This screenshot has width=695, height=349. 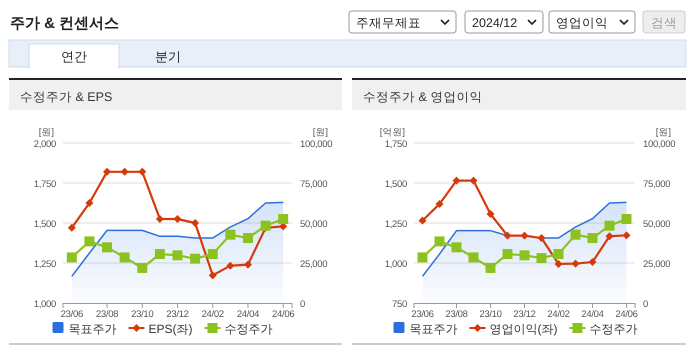 What do you see at coordinates (582, 23) in the screenshot?
I see `text: 영업이익` at bounding box center [582, 23].